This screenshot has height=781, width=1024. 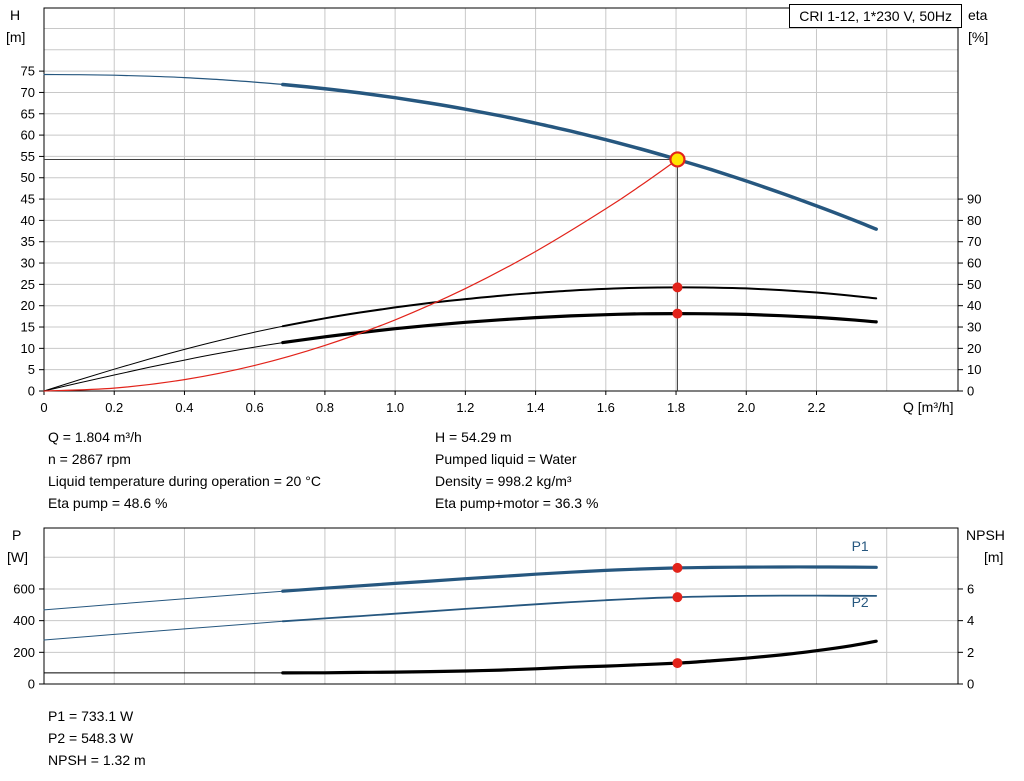 I want to click on npsh-curve, so click(x=579, y=657).